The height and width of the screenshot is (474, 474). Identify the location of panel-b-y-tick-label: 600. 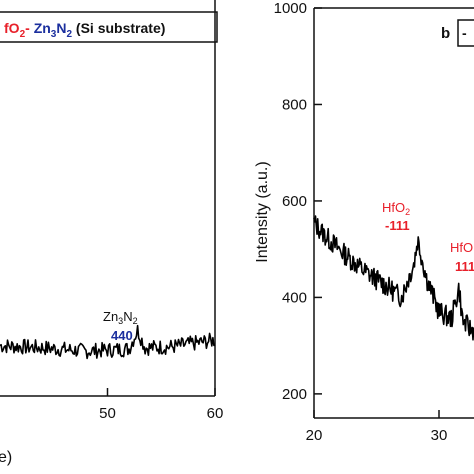
(294, 201).